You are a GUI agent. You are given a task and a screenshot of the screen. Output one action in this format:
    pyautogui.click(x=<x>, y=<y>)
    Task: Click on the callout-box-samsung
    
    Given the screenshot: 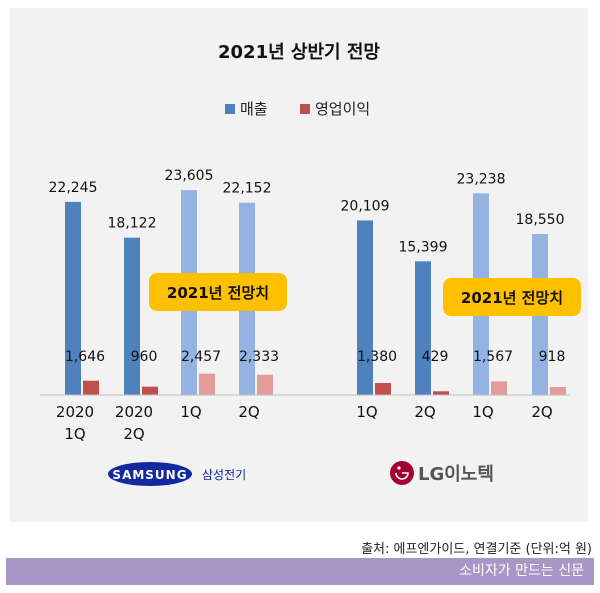 What is the action you would take?
    pyautogui.click(x=218, y=292)
    